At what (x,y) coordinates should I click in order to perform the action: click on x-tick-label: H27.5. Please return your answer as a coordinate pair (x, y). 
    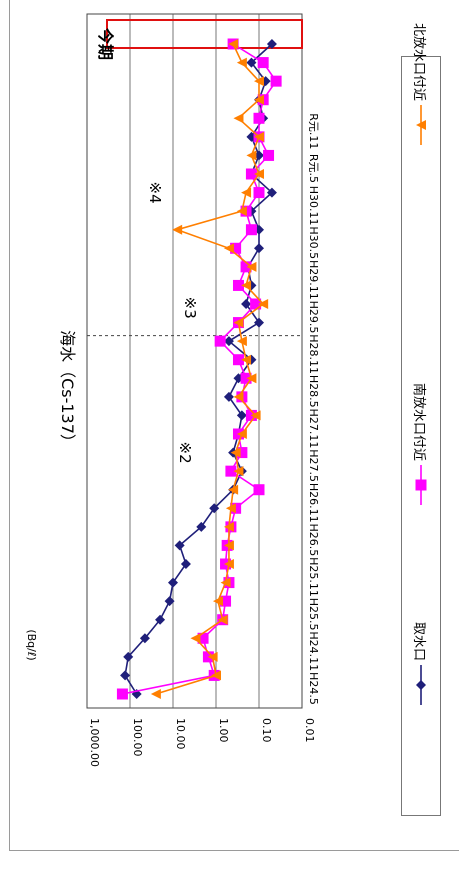
    Looking at the image, I should click on (313, 465).